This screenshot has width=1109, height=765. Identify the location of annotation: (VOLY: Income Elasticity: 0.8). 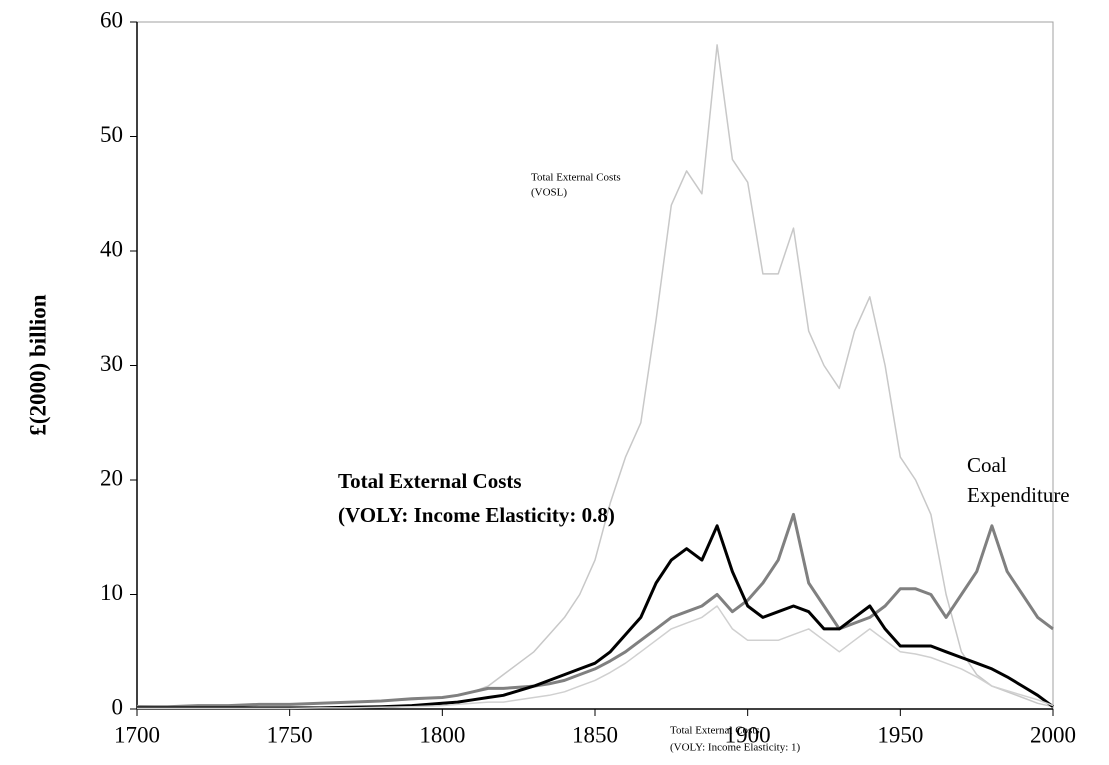
(476, 515).